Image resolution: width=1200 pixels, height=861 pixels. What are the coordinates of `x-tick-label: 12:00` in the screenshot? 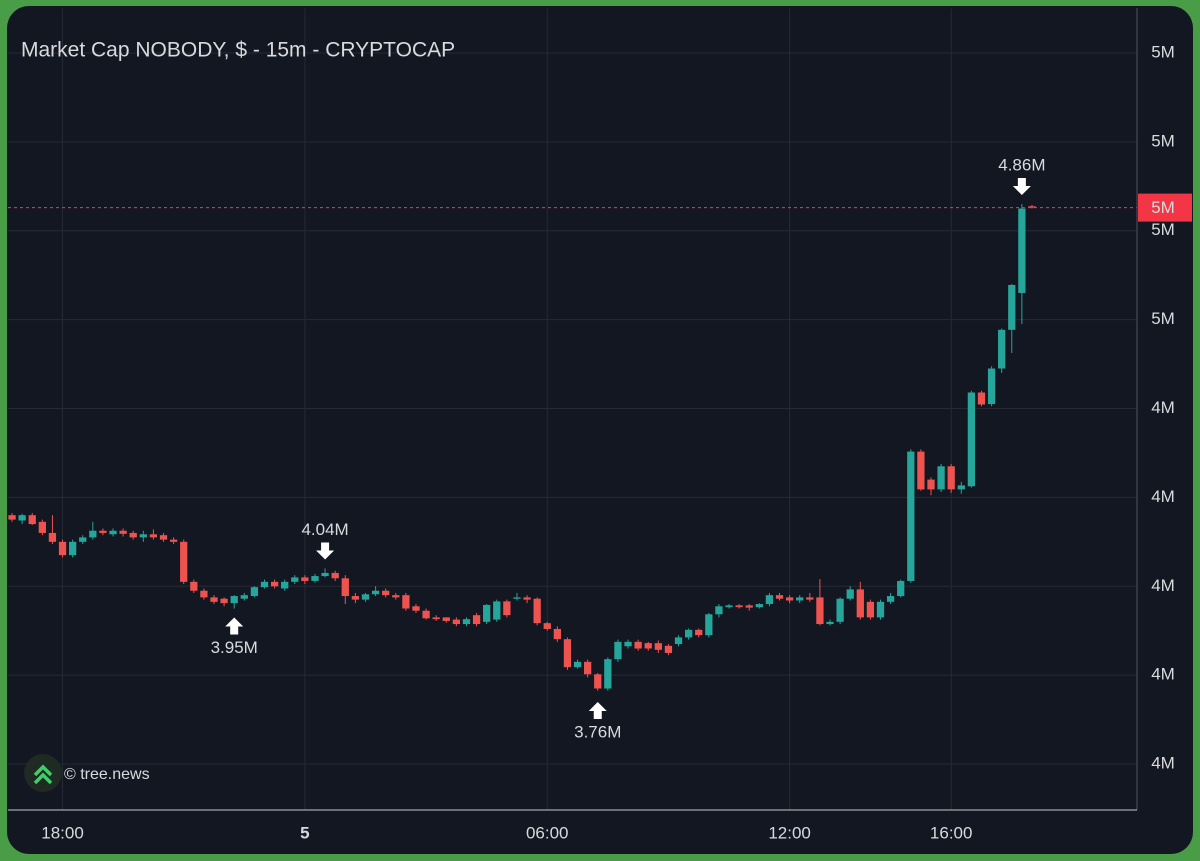 It's located at (789, 832).